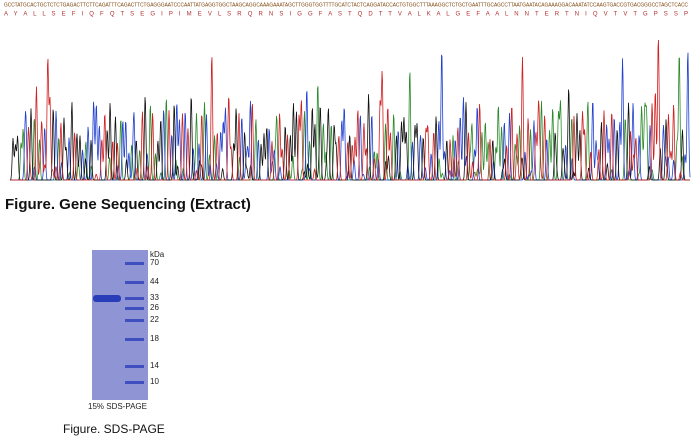 The height and width of the screenshot is (437, 693). Describe the element at coordinates (154, 338) in the screenshot. I see `marker-label: 18` at that location.